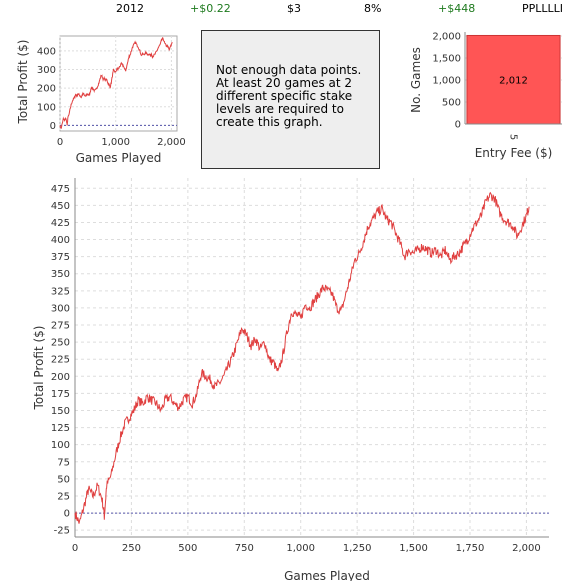 This screenshot has height=581, width=569. I want to click on small-y-tick-label: 100, so click(46, 107).